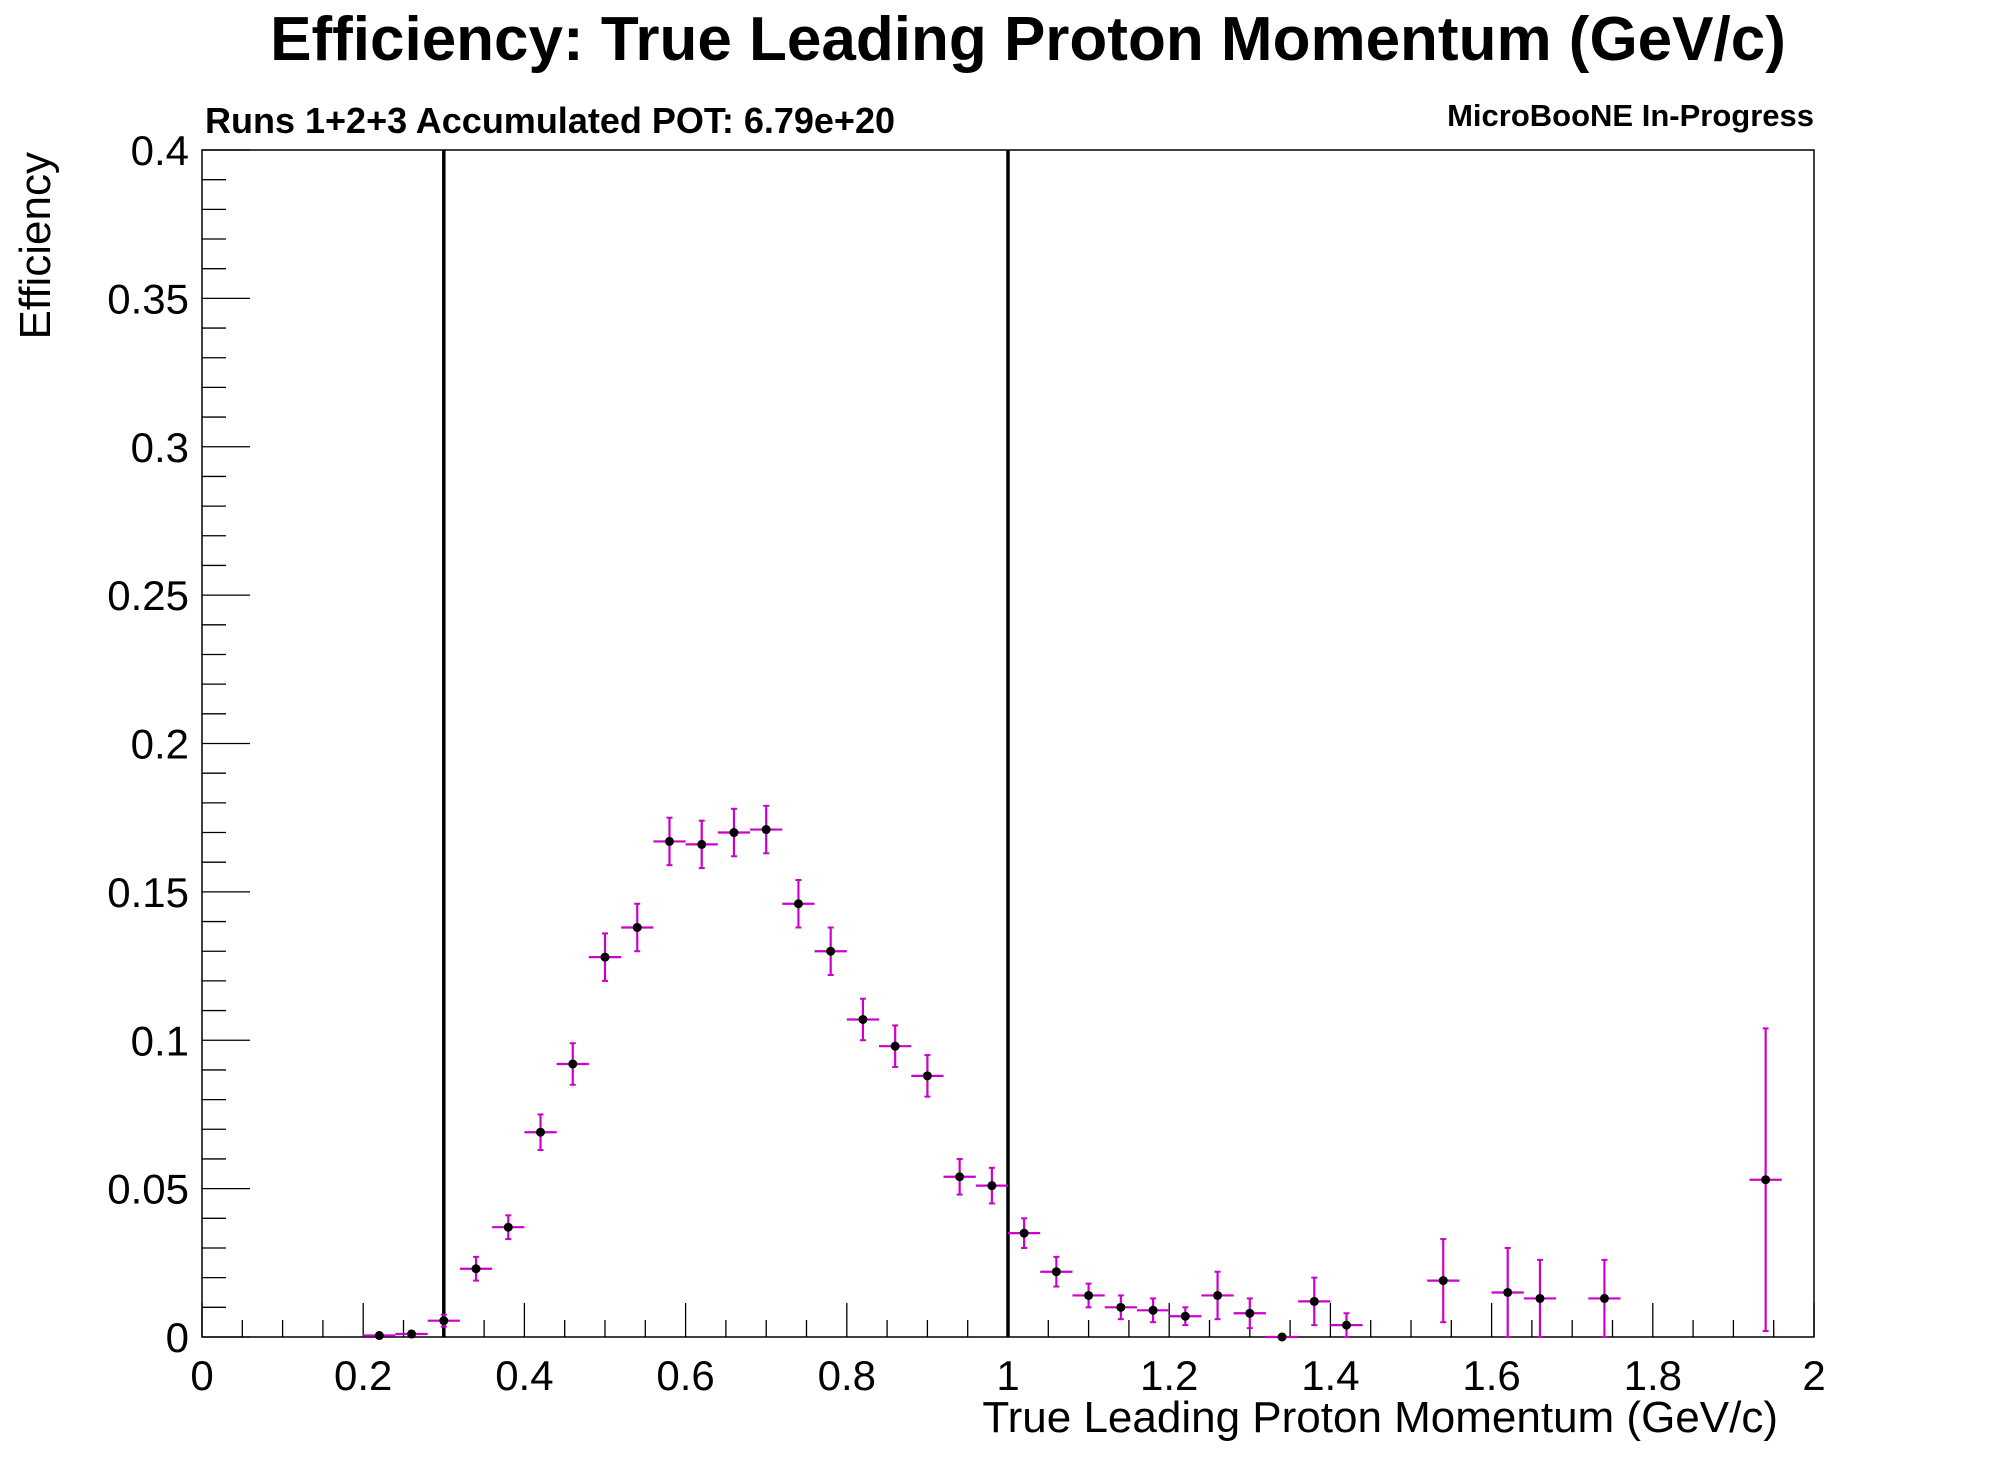  What do you see at coordinates (1330, 1375) in the screenshot?
I see `x-tick-label: 1.4` at bounding box center [1330, 1375].